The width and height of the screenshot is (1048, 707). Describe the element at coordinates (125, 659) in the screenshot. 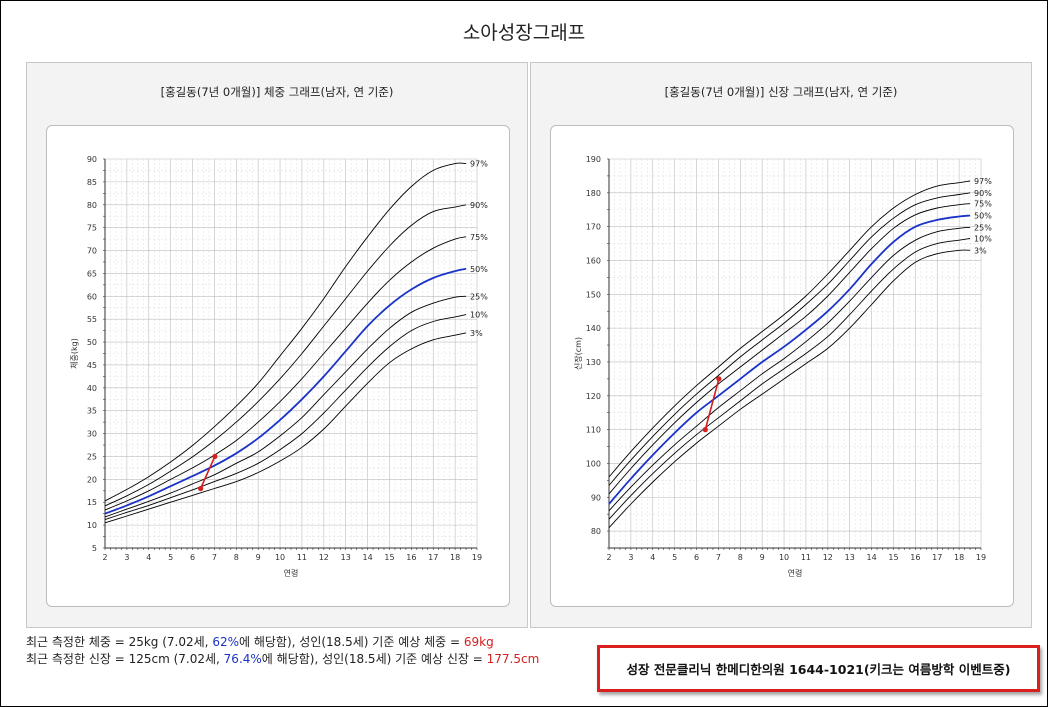

I see `height-summary-prefix: 최근 측정한 신장 = 125cm (7.02세,` at that location.